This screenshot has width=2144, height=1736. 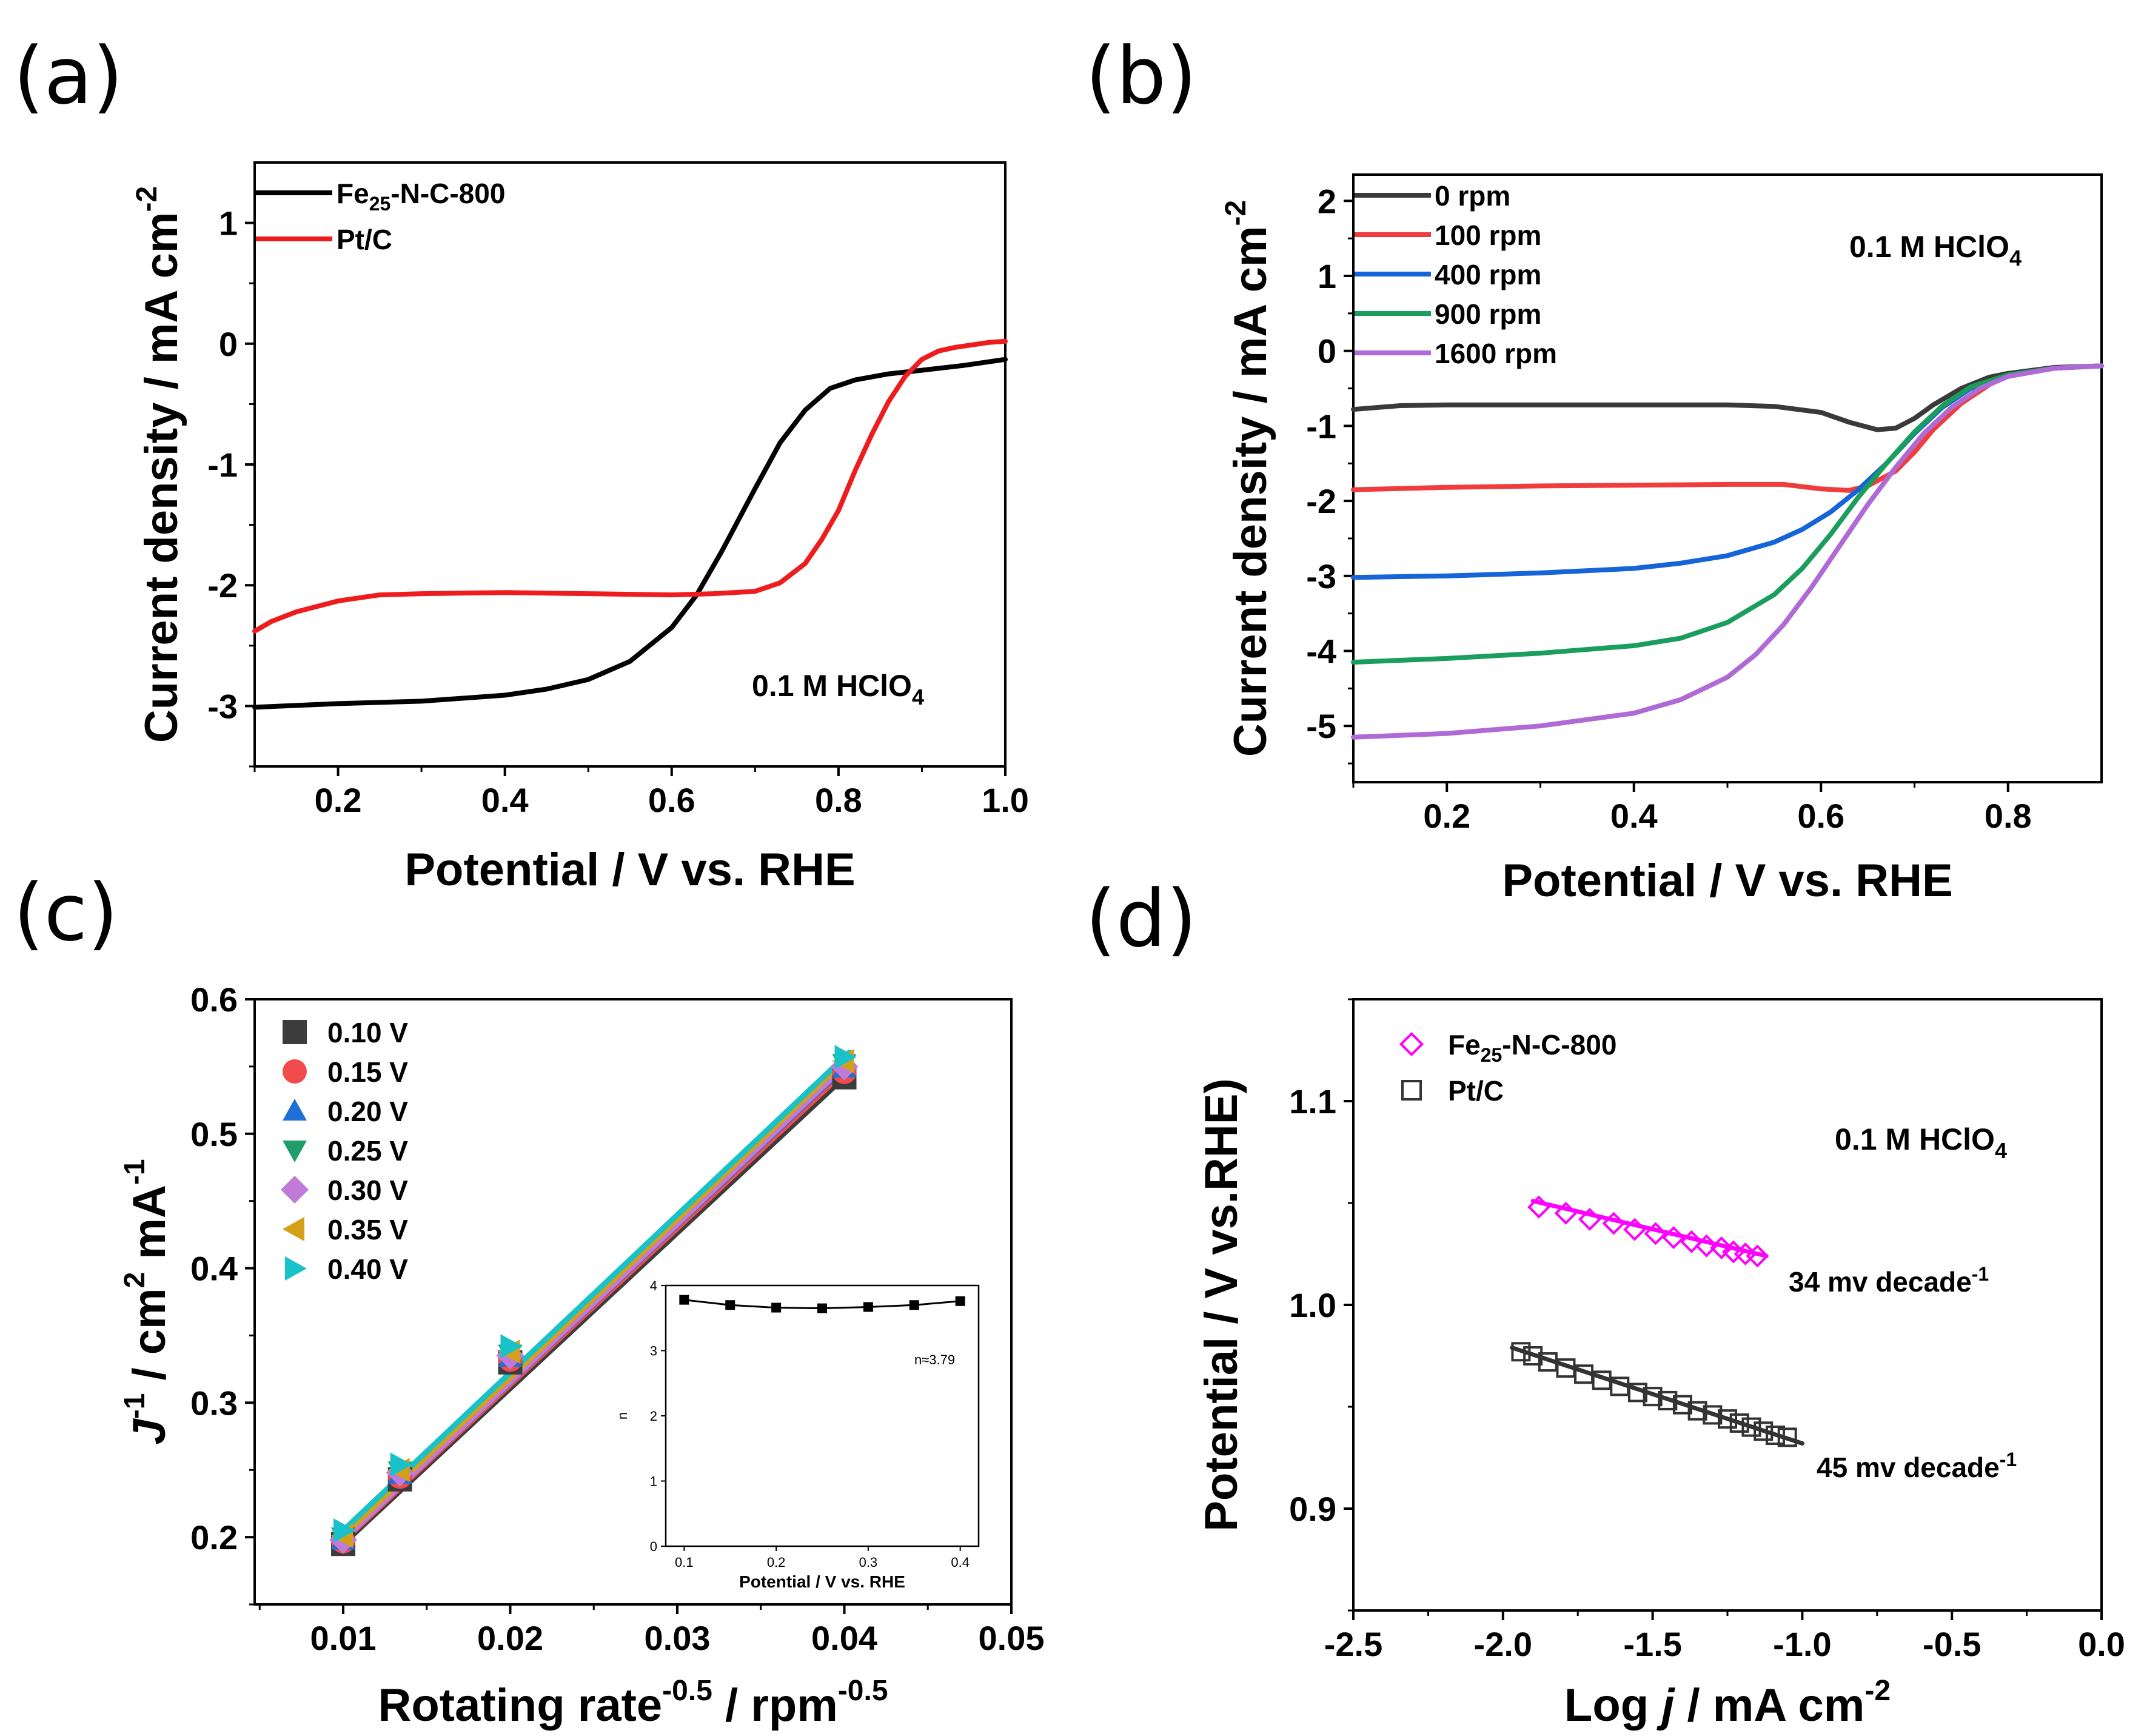 What do you see at coordinates (214, 1403) in the screenshot?
I see `y-tick-label: 0.3` at bounding box center [214, 1403].